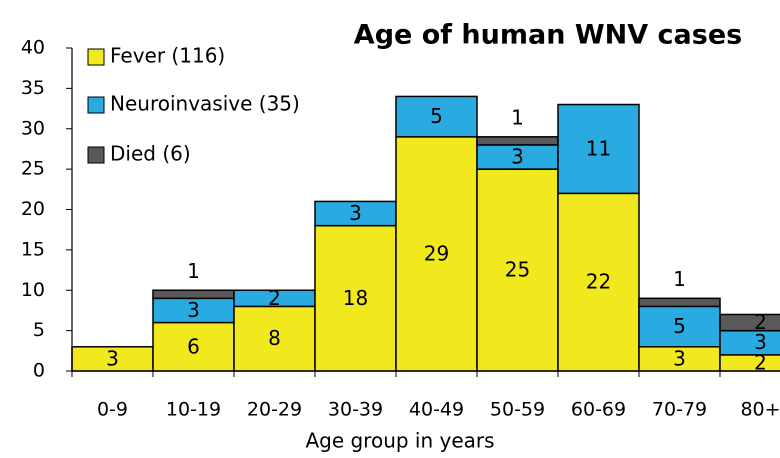 This screenshot has width=780, height=458. I want to click on x-tick-label: 30-39, so click(355, 410).